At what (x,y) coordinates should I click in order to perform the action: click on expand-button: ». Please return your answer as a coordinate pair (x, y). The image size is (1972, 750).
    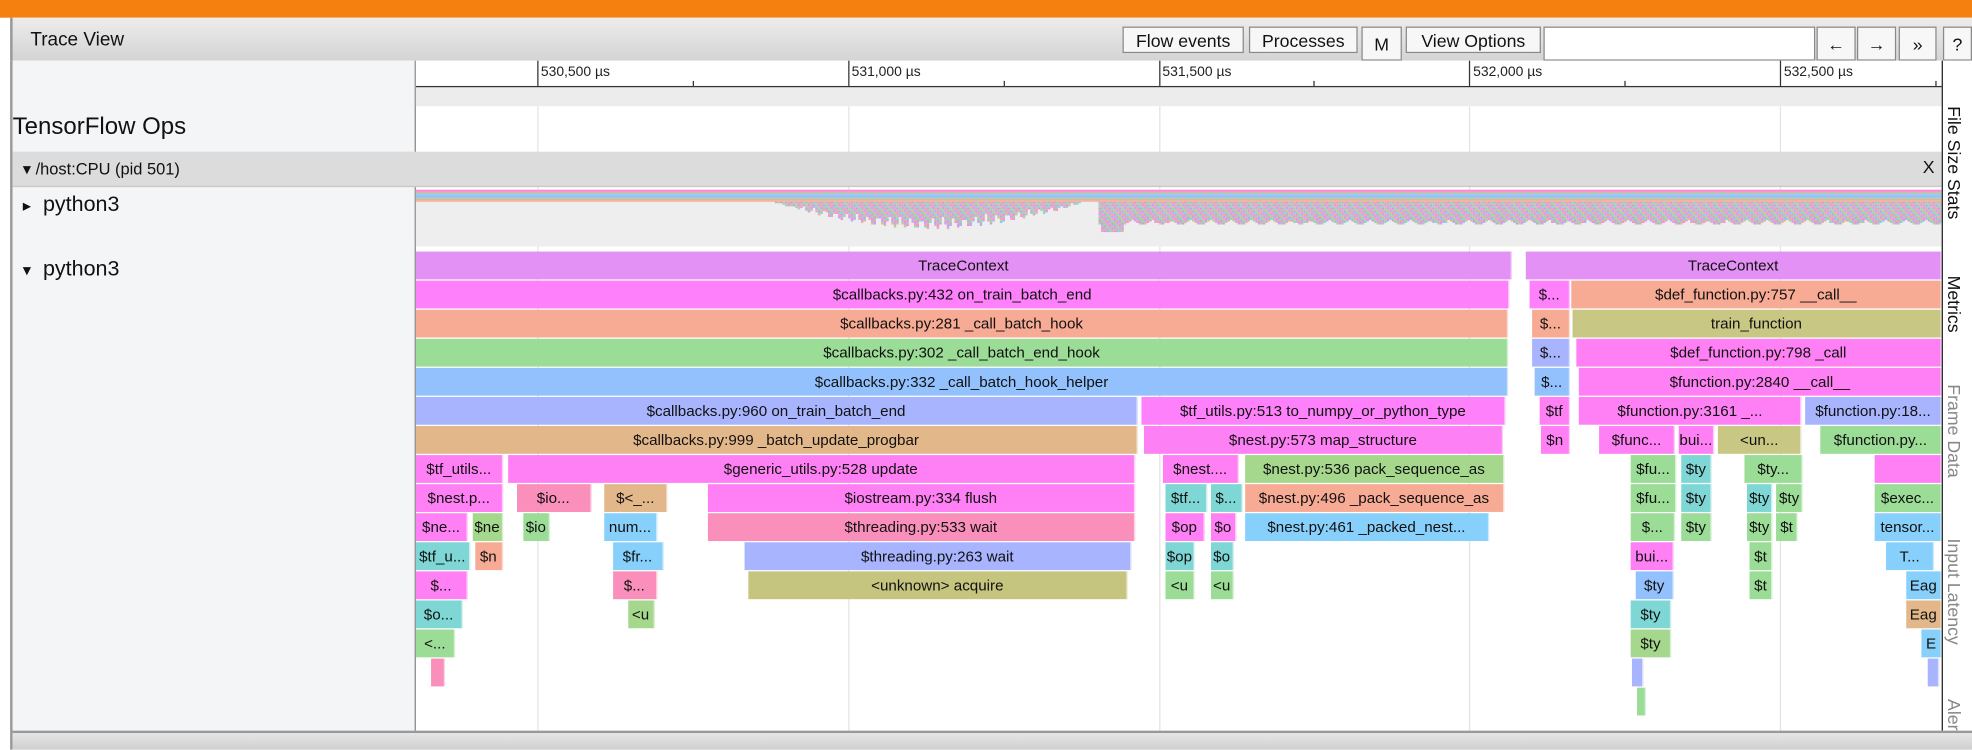
    Looking at the image, I should click on (1917, 43).